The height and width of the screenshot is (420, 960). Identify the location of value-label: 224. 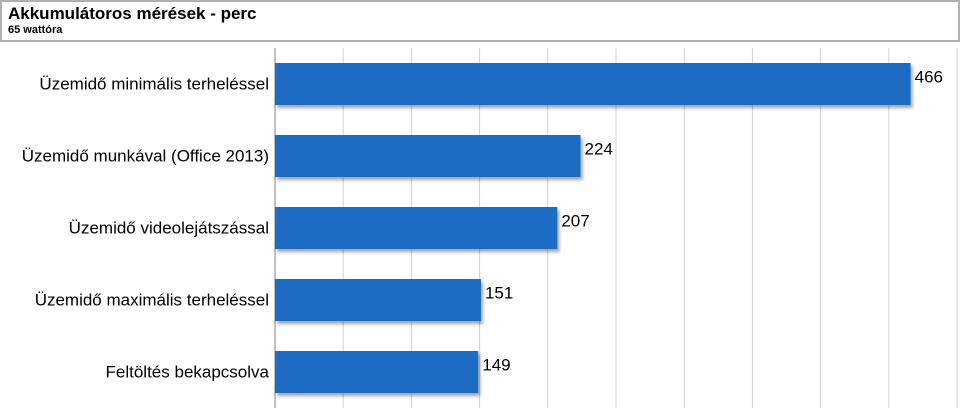
(599, 148).